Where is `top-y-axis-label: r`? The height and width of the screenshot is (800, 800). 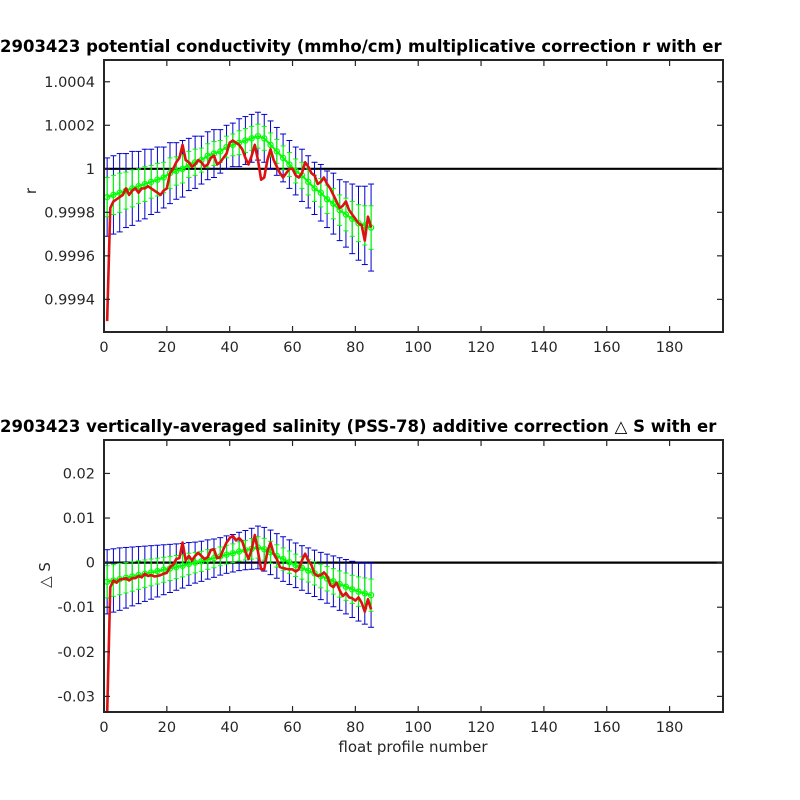 top-y-axis-label: r is located at coordinates (31, 190).